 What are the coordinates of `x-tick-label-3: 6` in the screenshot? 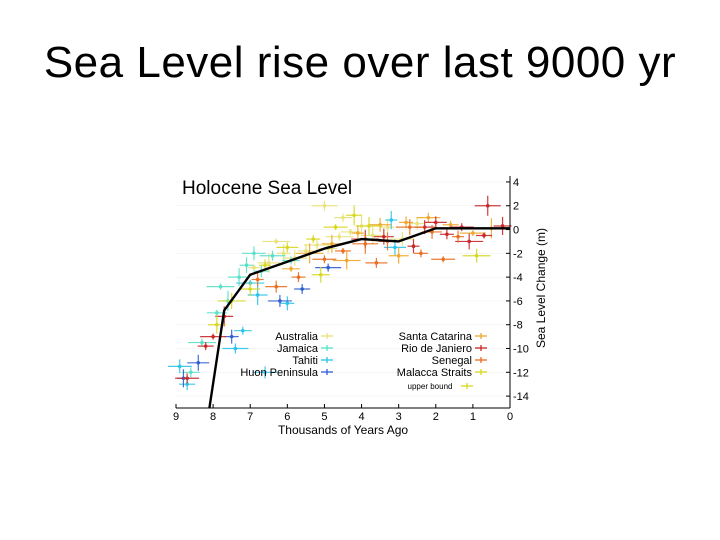 It's located at (287, 417).